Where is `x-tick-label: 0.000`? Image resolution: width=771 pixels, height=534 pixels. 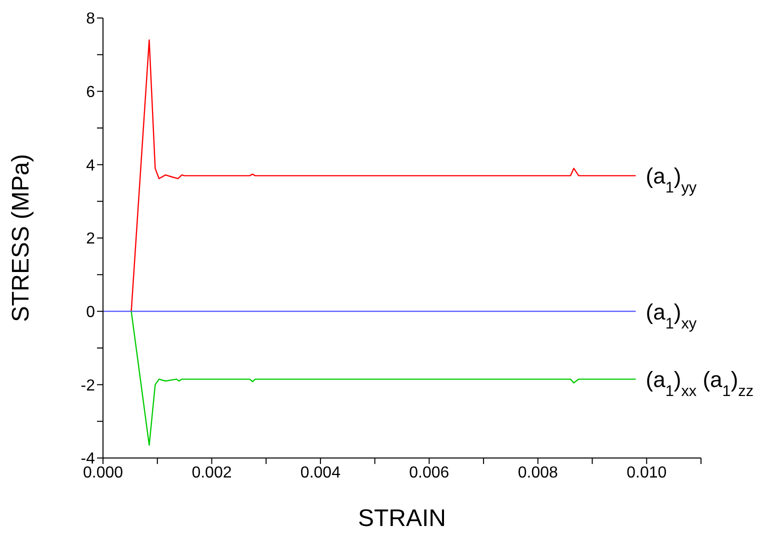
x-tick-label: 0.000 is located at coordinates (103, 473).